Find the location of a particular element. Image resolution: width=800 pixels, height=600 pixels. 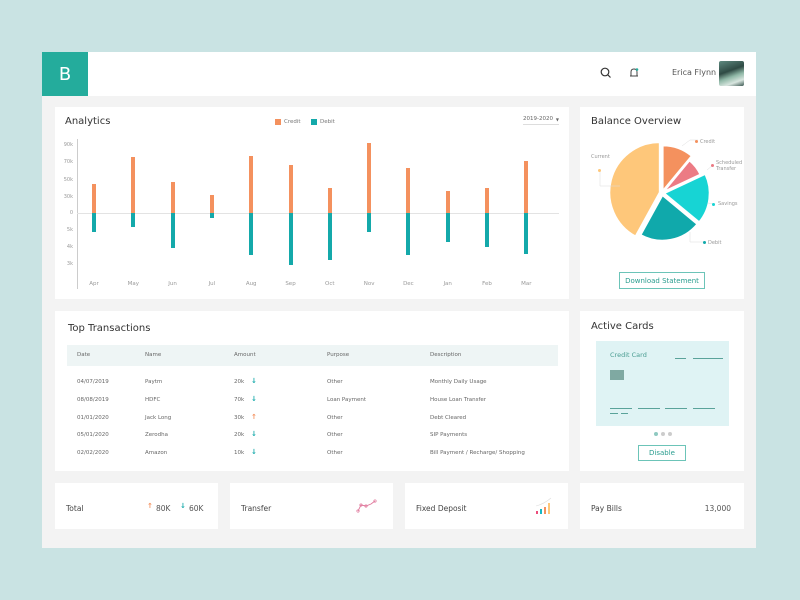

debit-dot is located at coordinates (704, 242).